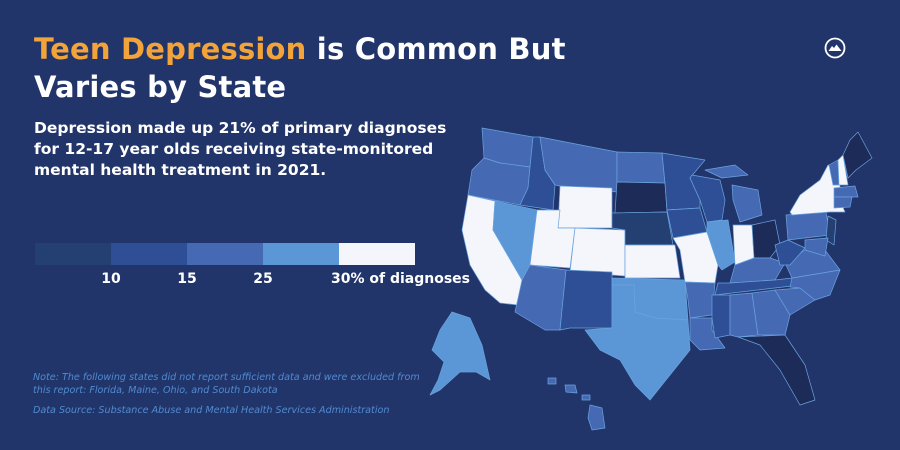  What do you see at coordinates (790, 252) in the screenshot?
I see `state-wv` at bounding box center [790, 252].